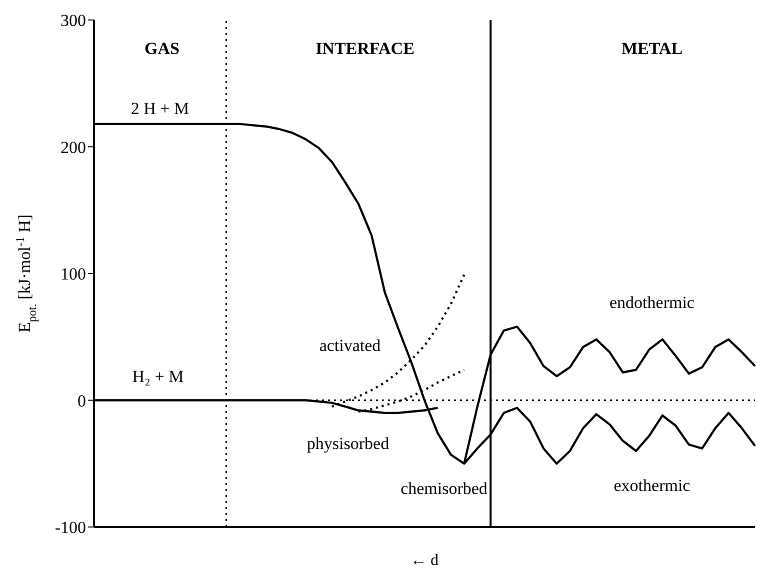  Describe the element at coordinates (348, 443) in the screenshot. I see `annotation: physisorbed` at that location.